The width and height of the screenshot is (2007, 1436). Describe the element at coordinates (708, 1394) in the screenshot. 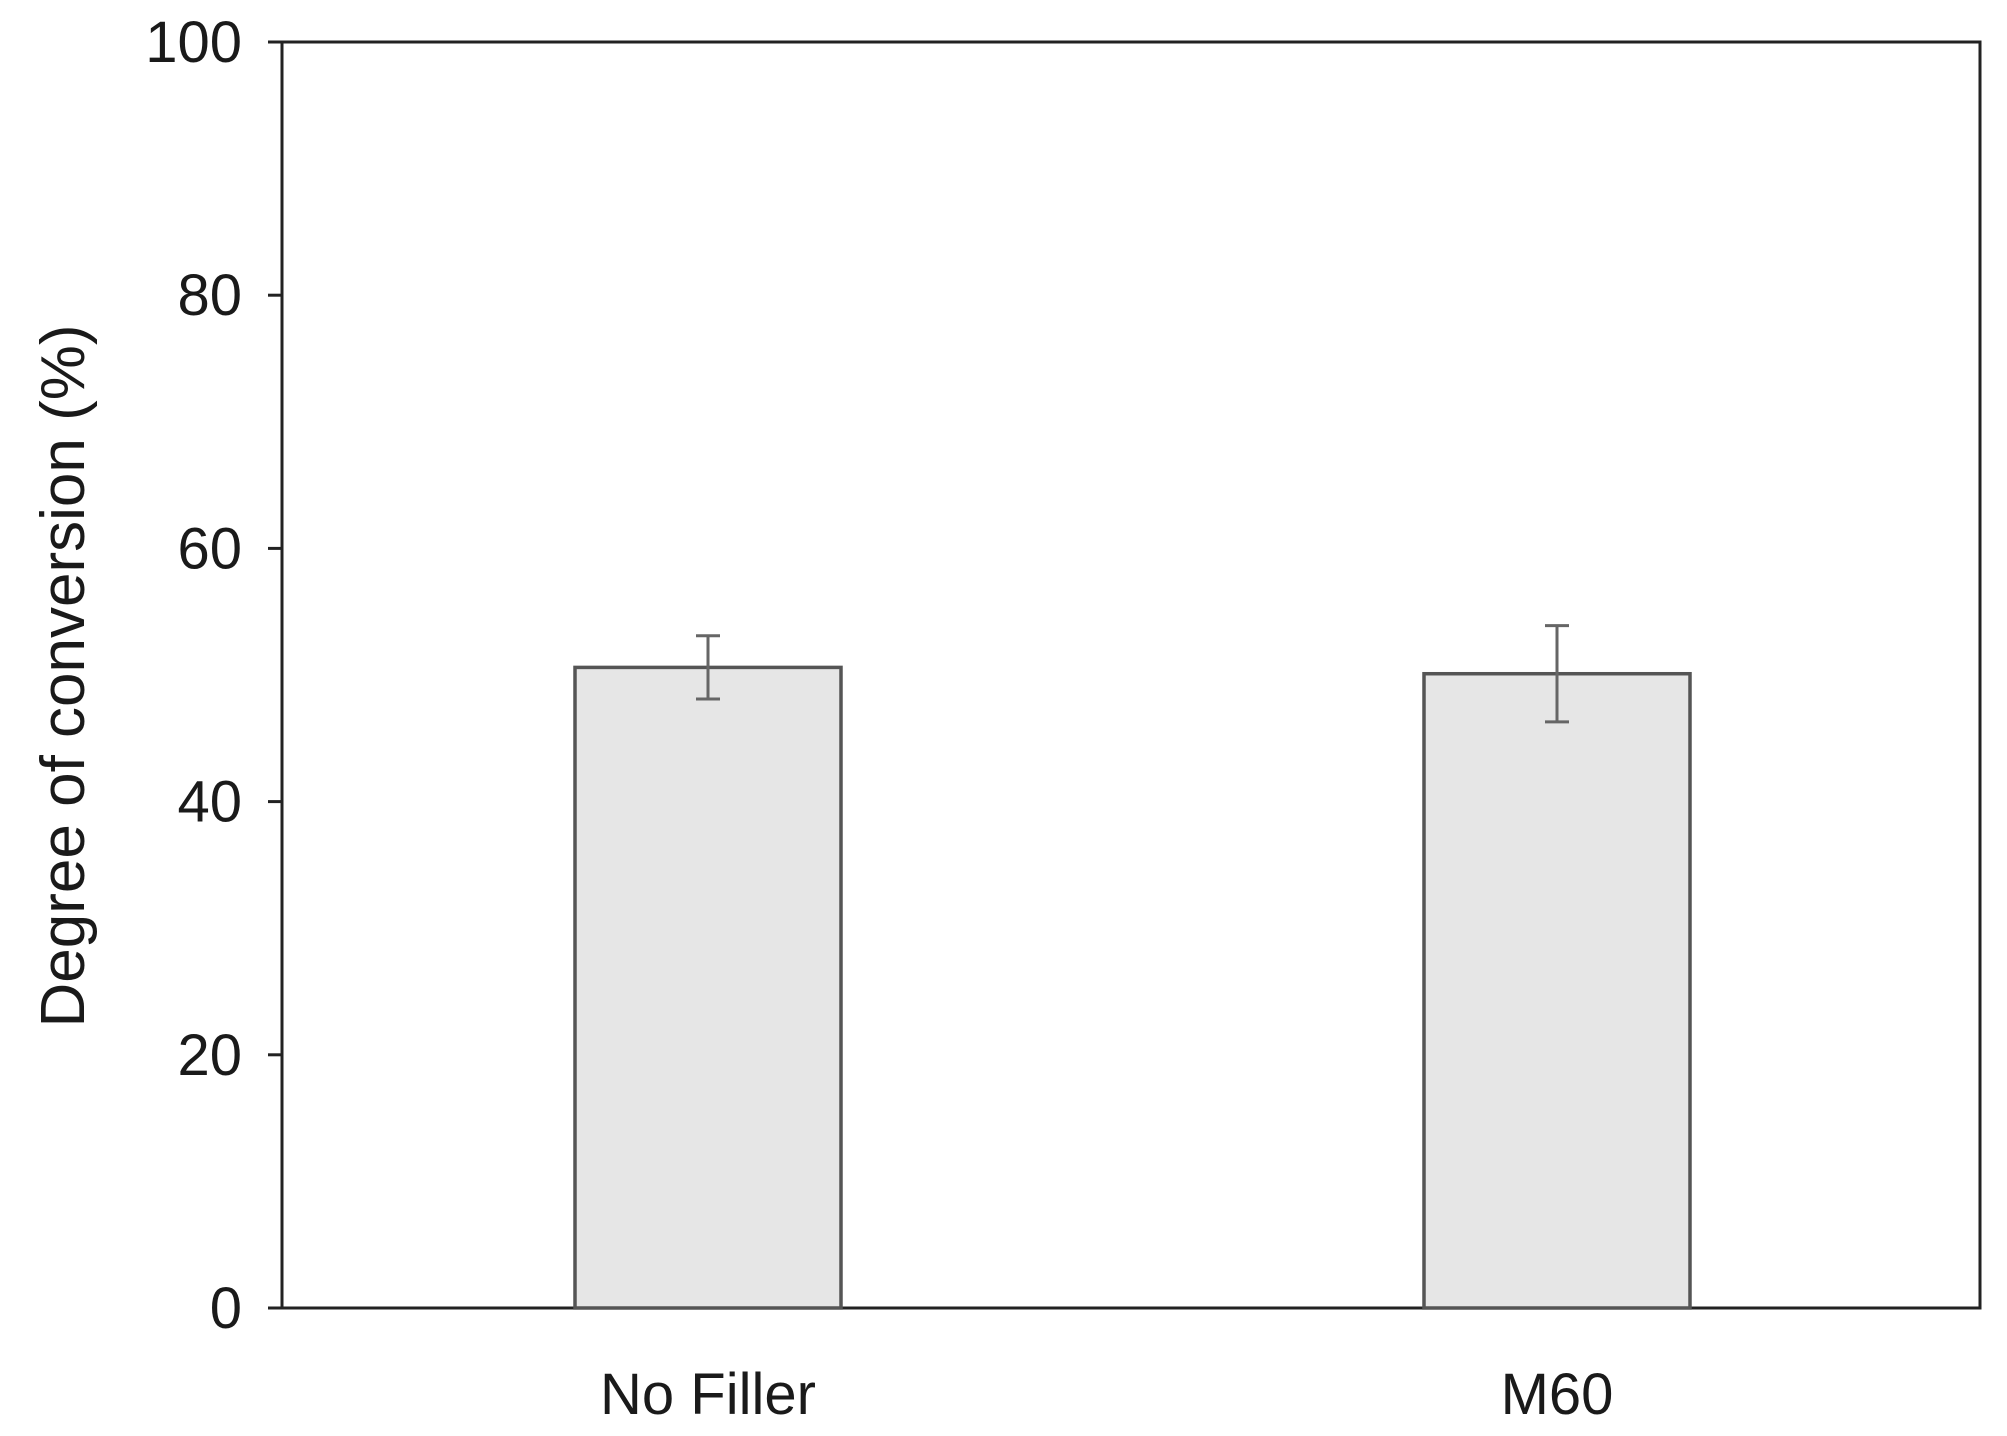

I see `x-tick-label: No Filler` at that location.